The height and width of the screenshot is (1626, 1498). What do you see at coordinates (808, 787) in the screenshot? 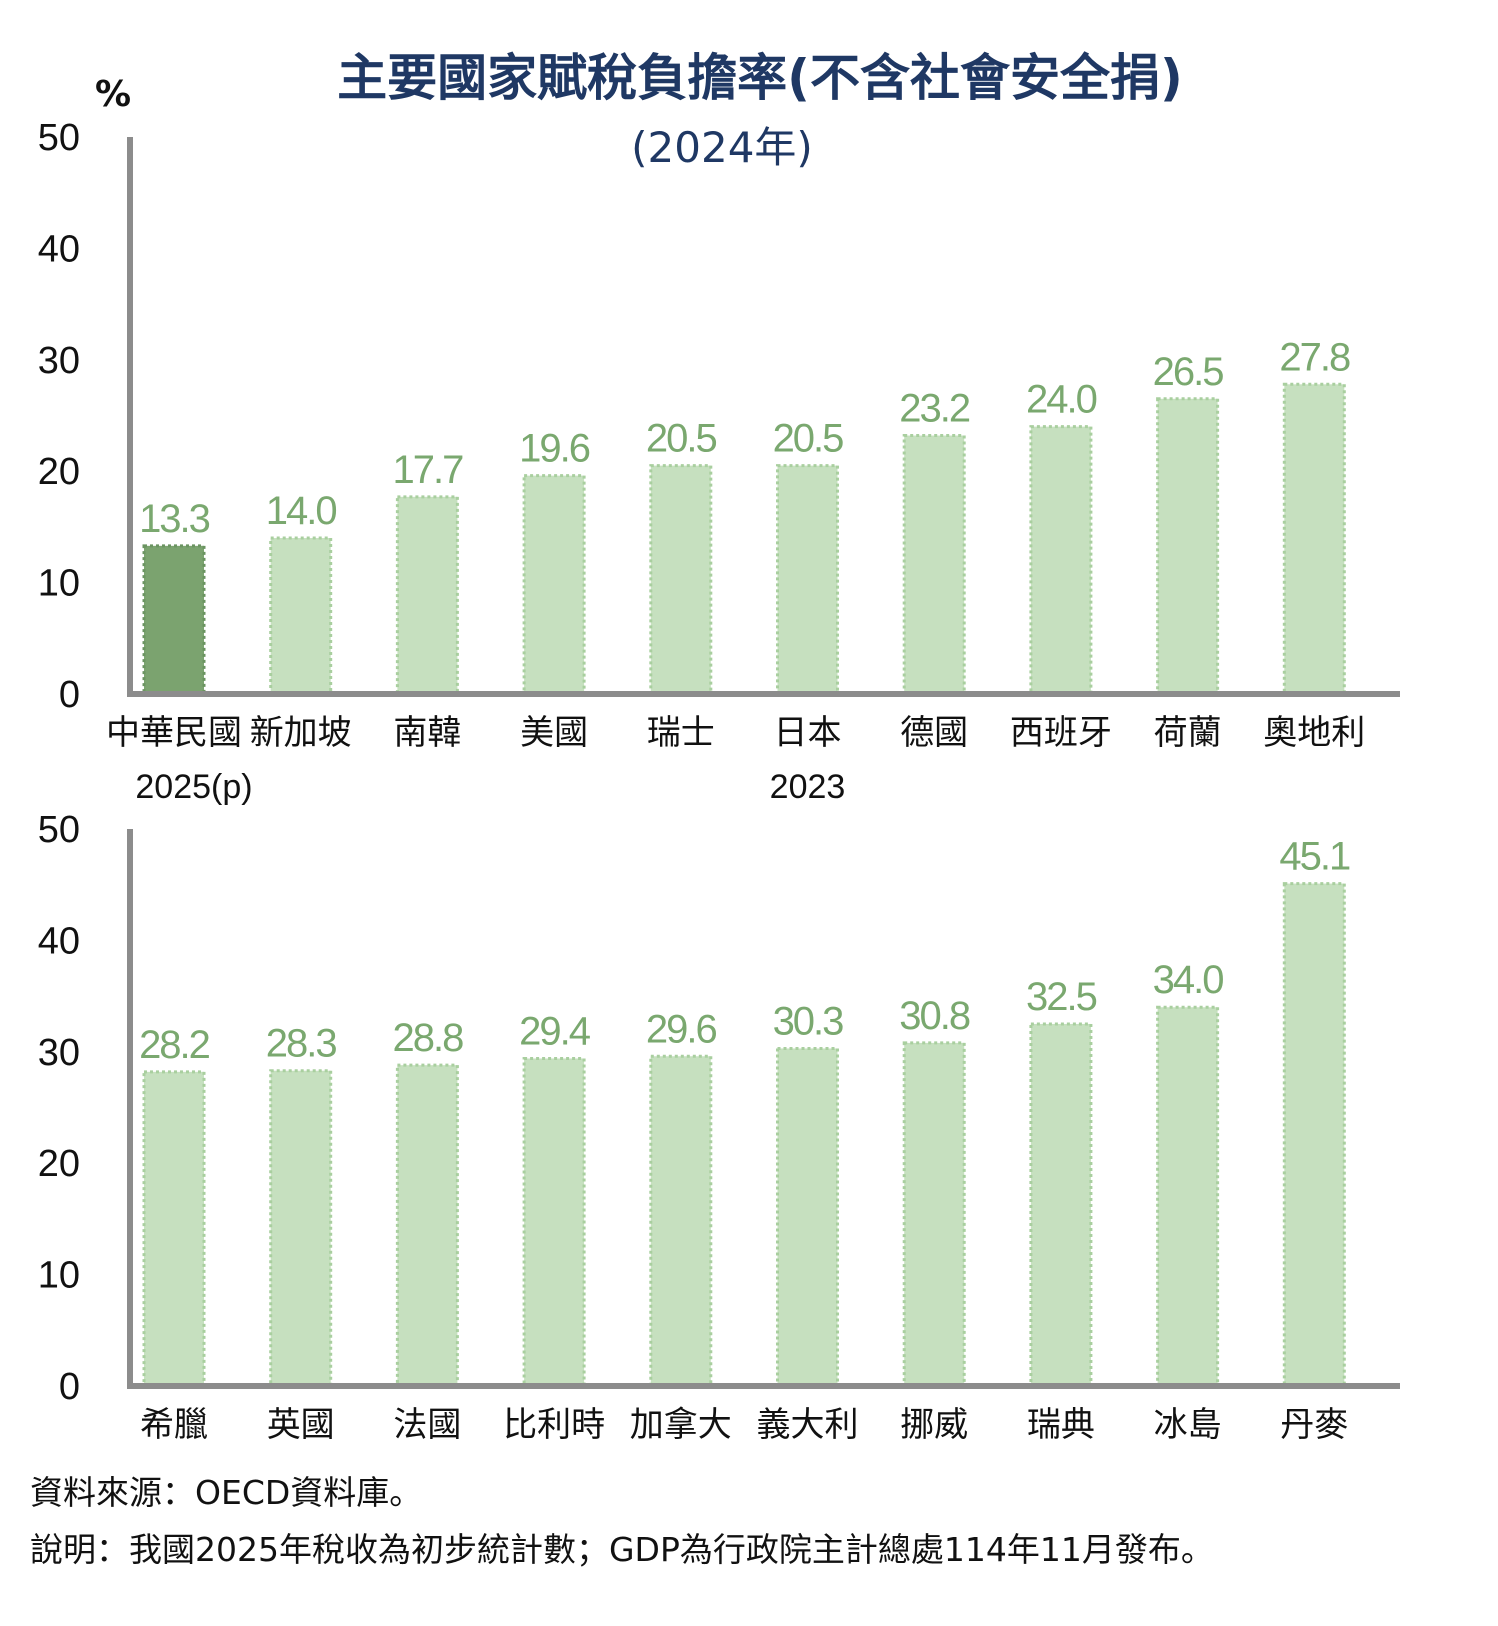
I see `category-note: 2023` at bounding box center [808, 787].